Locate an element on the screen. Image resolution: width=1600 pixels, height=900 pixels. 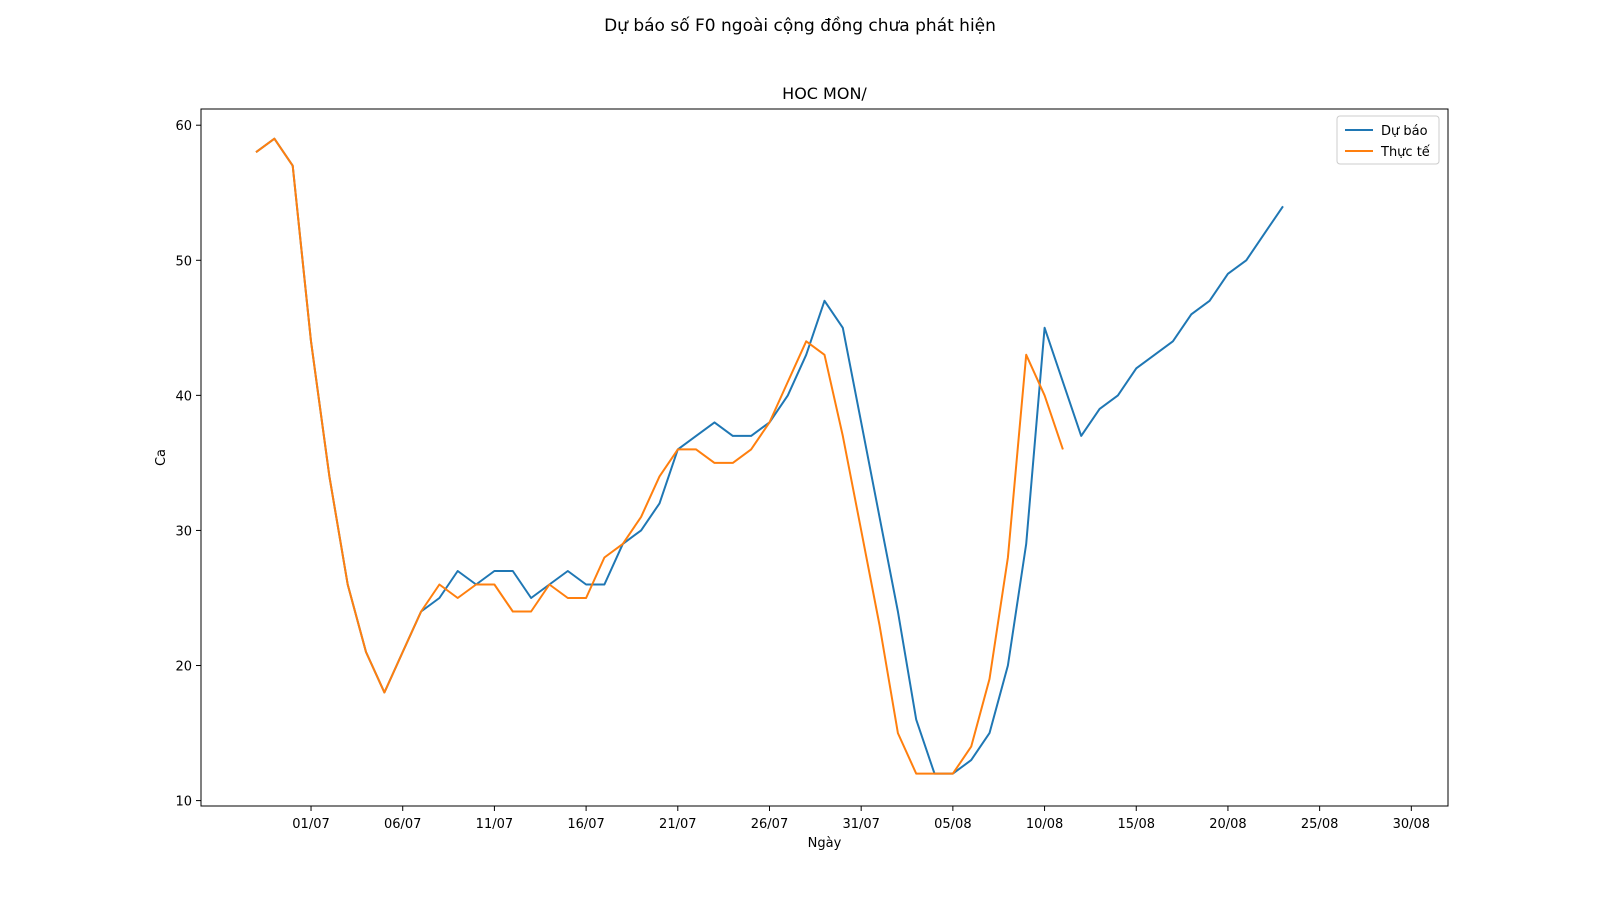
y-axis-label: Ca is located at coordinates (161, 457).